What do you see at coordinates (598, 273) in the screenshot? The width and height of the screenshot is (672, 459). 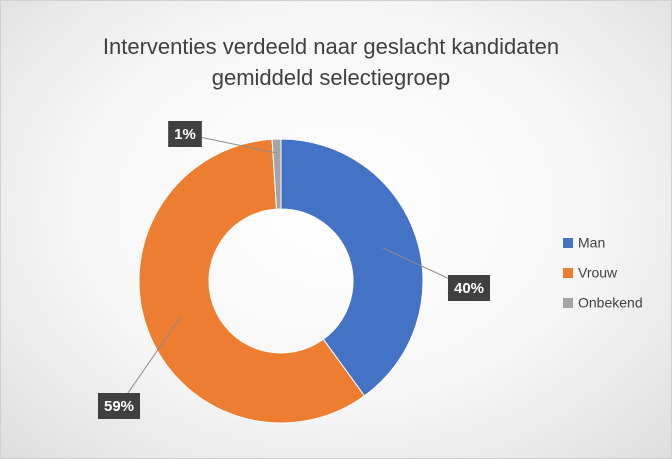 I see `legend-label: Vrouw` at bounding box center [598, 273].